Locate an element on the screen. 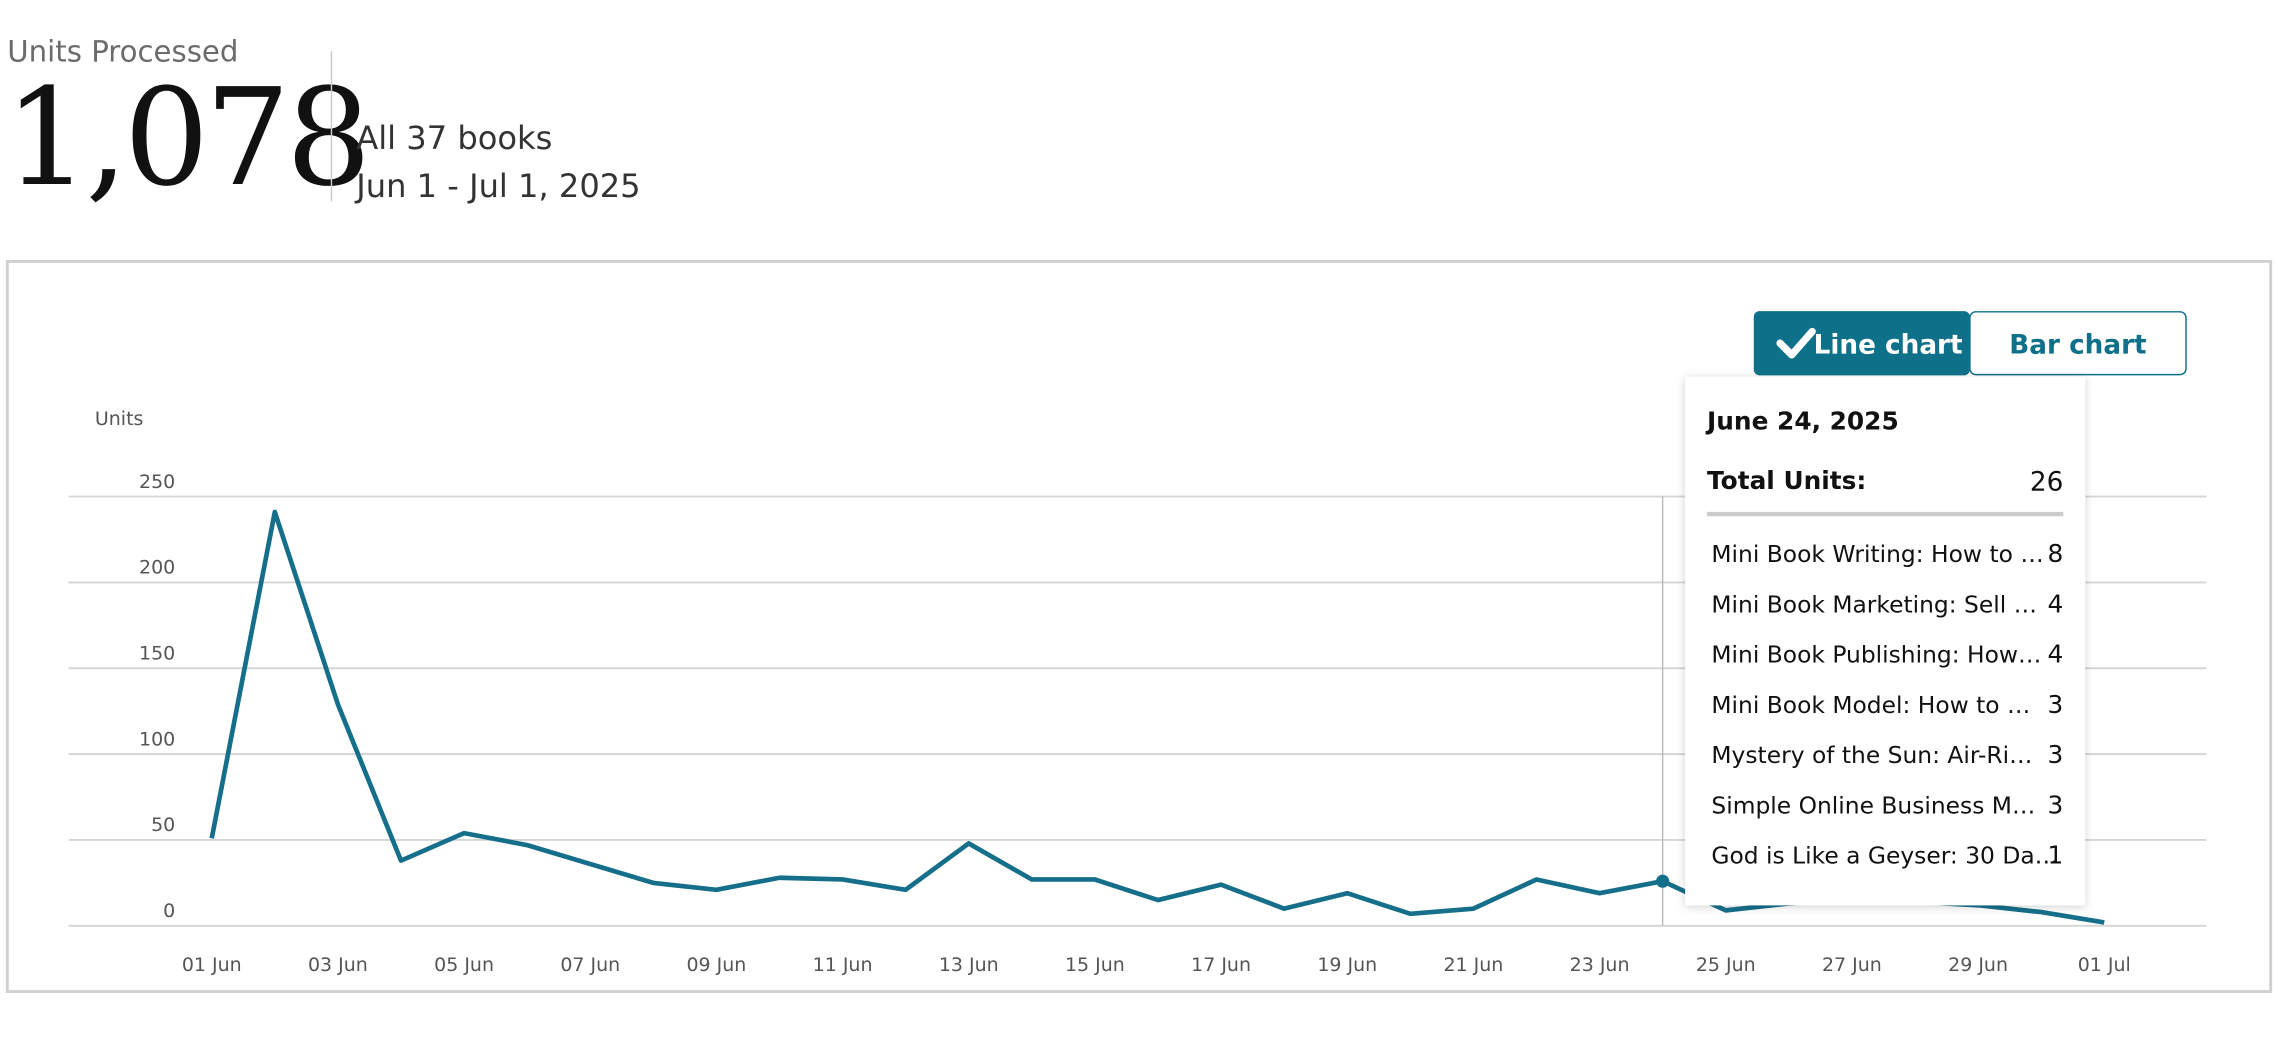  x-tick-label: 03 Jun is located at coordinates (338, 965).